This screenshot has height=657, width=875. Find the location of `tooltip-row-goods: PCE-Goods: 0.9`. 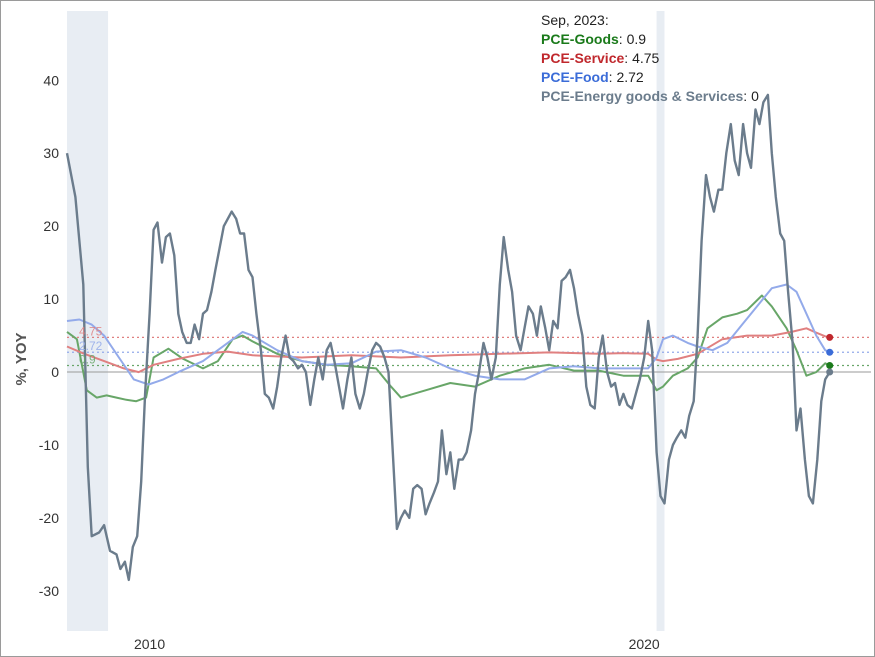

tooltip-row-goods: PCE-Goods: 0.9 is located at coordinates (594, 39).